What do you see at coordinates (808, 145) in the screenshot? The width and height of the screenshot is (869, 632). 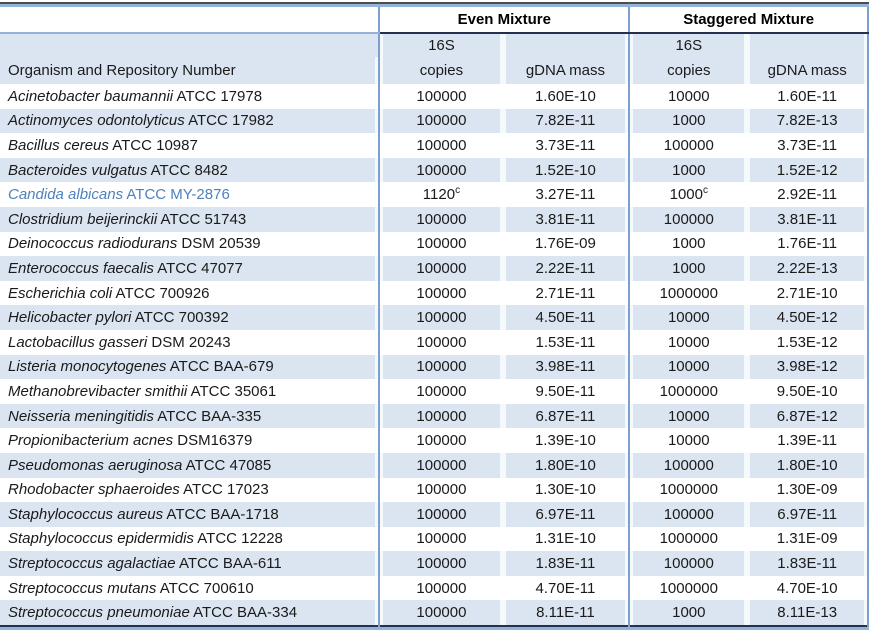 I see `staggered-gdna-cell: 3.73E-11` at bounding box center [808, 145].